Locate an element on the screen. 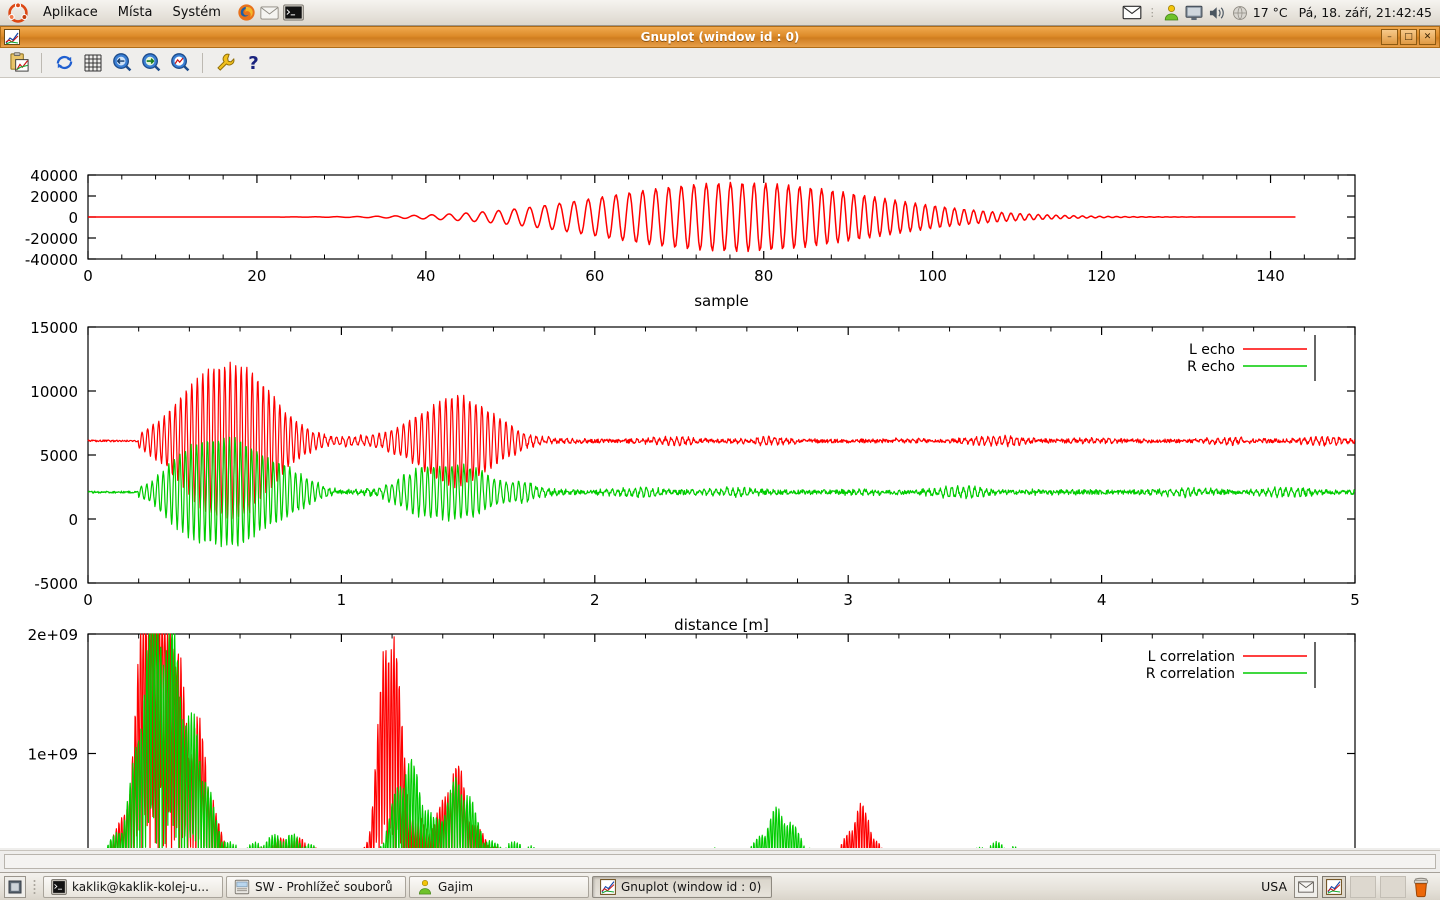 The width and height of the screenshot is (1440, 900). envelope-icon is located at coordinates (269, 13).